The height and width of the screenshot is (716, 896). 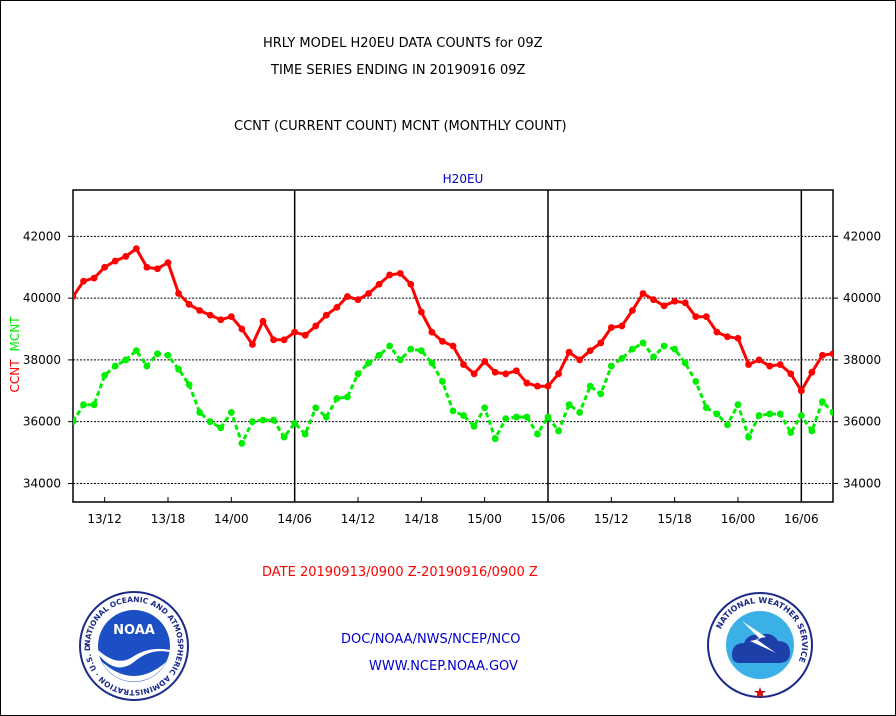 What do you see at coordinates (862, 298) in the screenshot?
I see `y-tick-label-right: 40000` at bounding box center [862, 298].